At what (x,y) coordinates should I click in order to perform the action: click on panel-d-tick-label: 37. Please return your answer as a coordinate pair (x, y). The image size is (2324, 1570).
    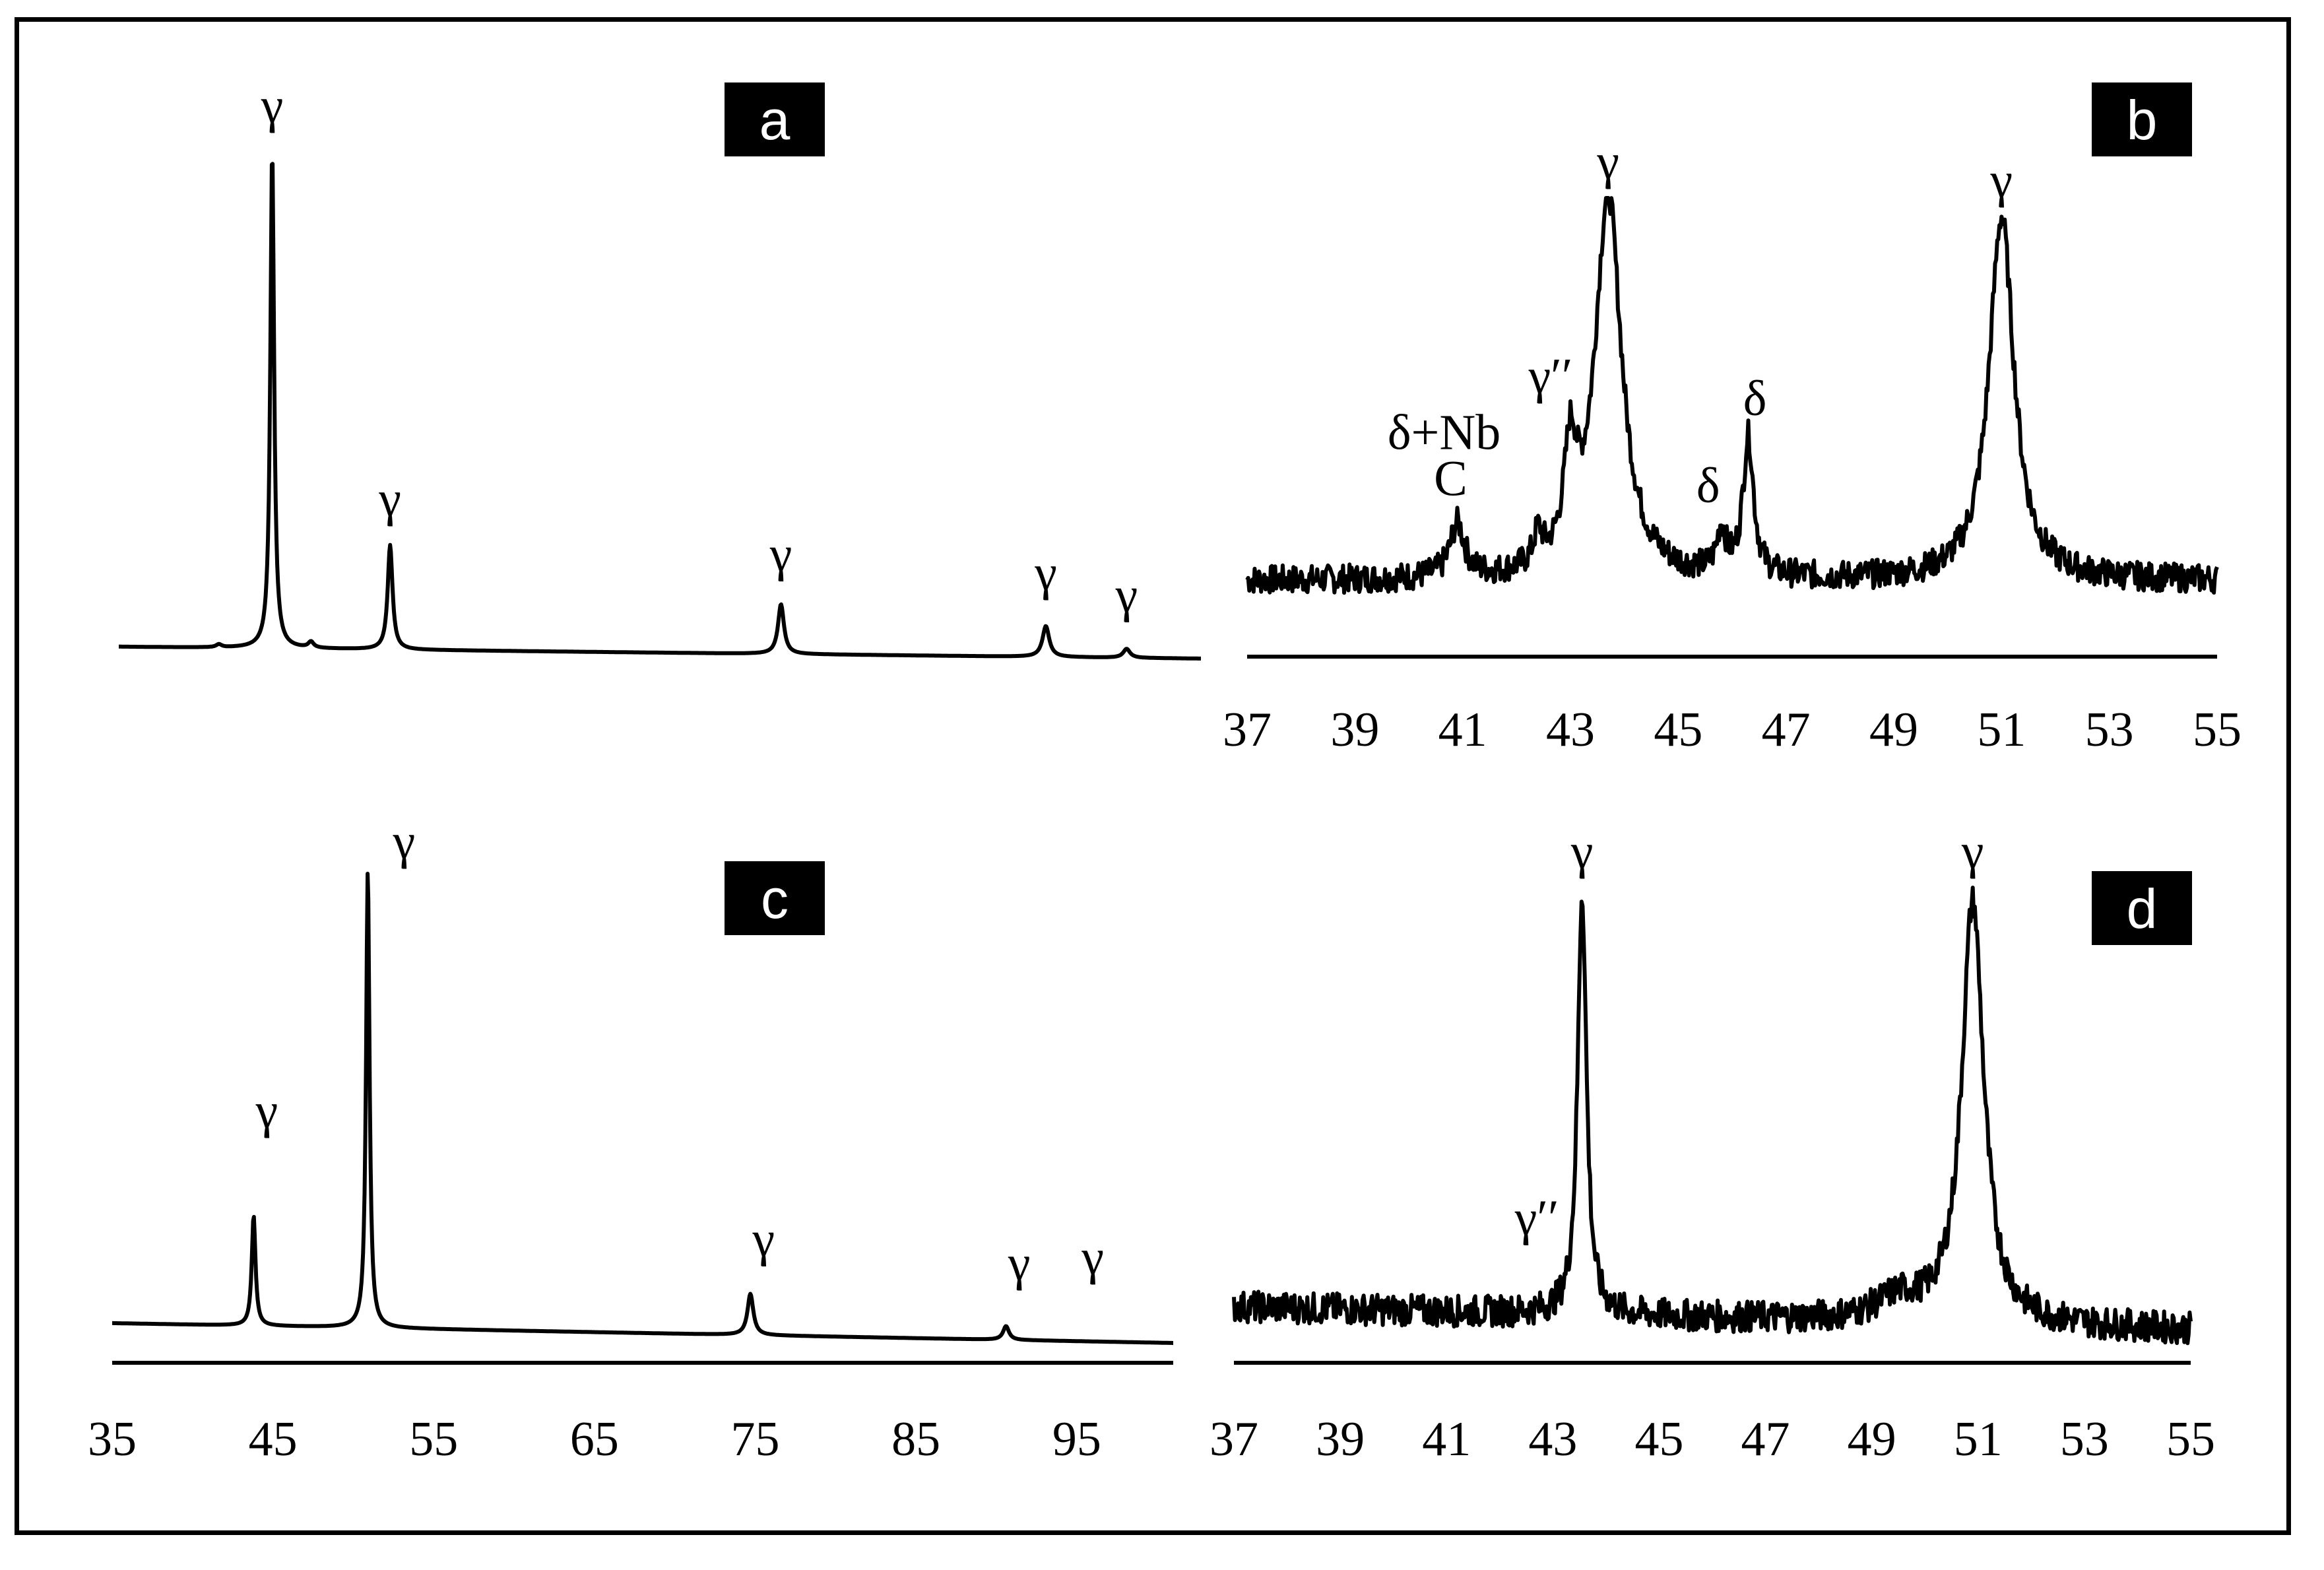
    Looking at the image, I should click on (1234, 1439).